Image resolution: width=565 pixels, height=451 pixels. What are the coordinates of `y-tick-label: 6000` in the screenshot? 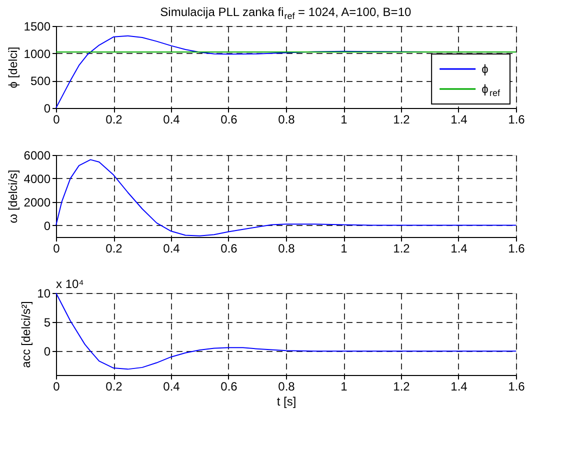 It's located at (37, 155).